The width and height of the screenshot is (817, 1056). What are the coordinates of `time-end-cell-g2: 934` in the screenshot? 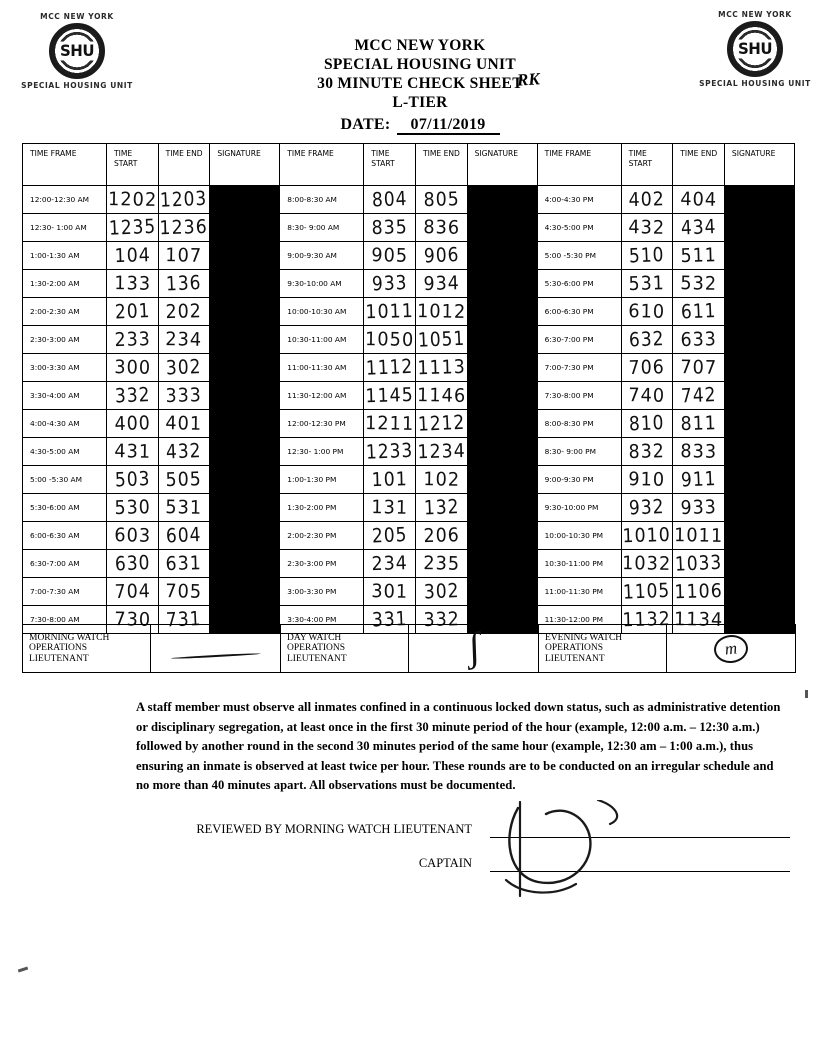 It's located at (441, 283).